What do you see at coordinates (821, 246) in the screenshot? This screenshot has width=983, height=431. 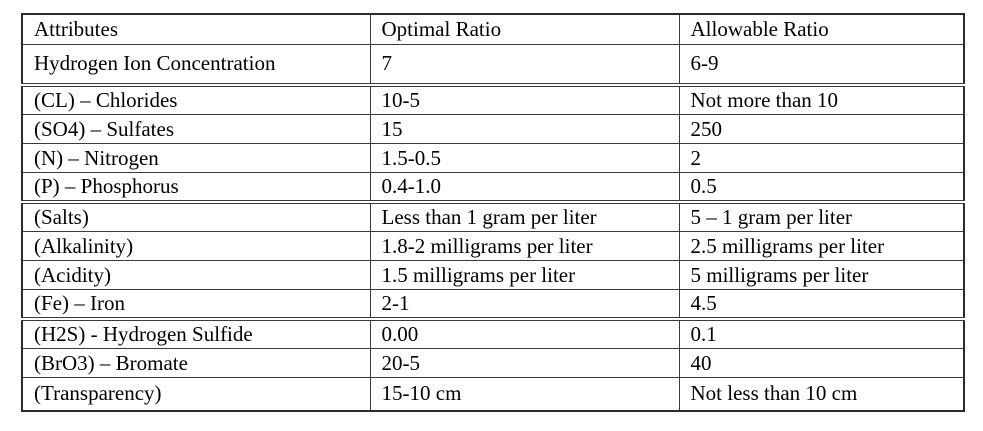 I see `cell-allowable: 2.5 milligrams per liter` at bounding box center [821, 246].